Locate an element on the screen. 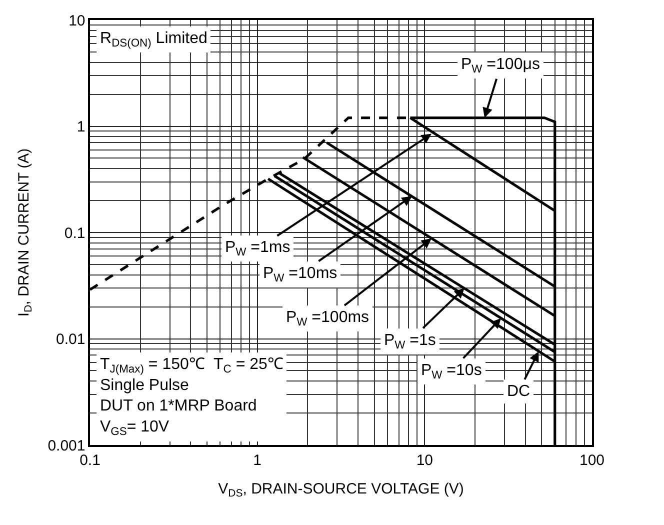 Image resolution: width=664 pixels, height=525 pixels. y-tick-label: 0.1 is located at coordinates (75, 233).